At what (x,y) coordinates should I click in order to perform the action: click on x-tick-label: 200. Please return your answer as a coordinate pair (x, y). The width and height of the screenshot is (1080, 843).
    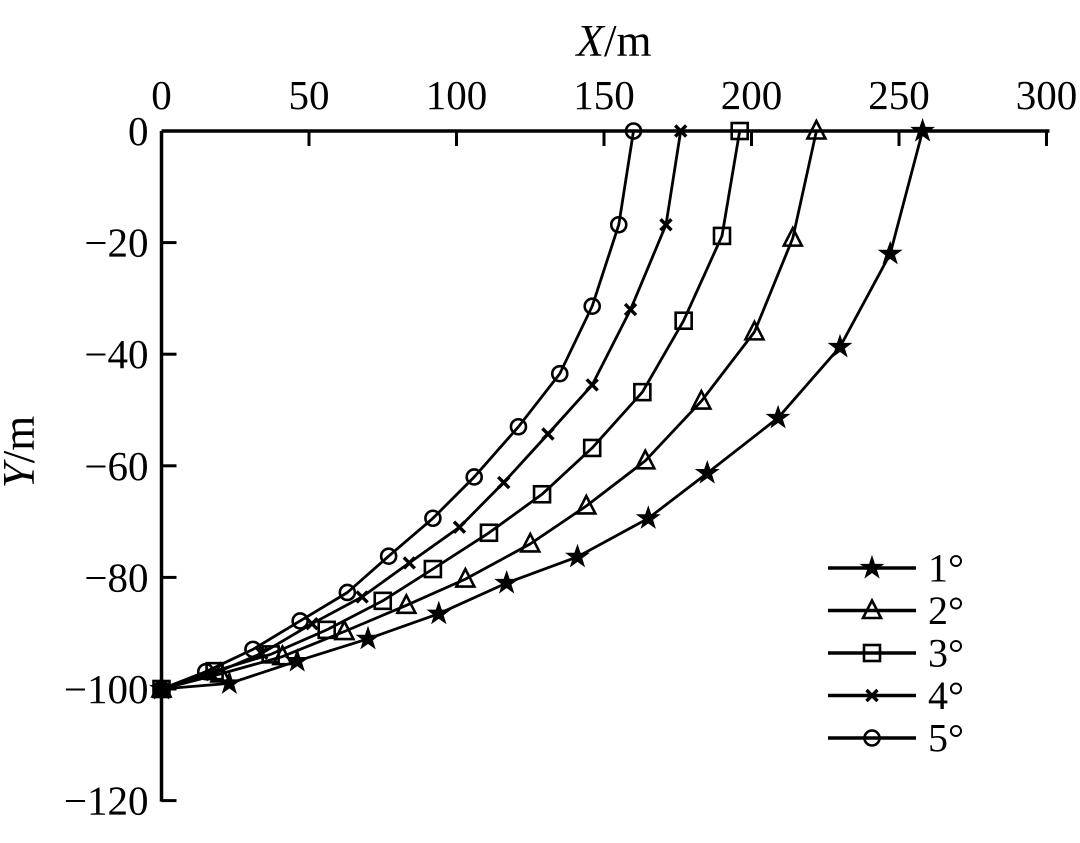
    Looking at the image, I should click on (752, 95).